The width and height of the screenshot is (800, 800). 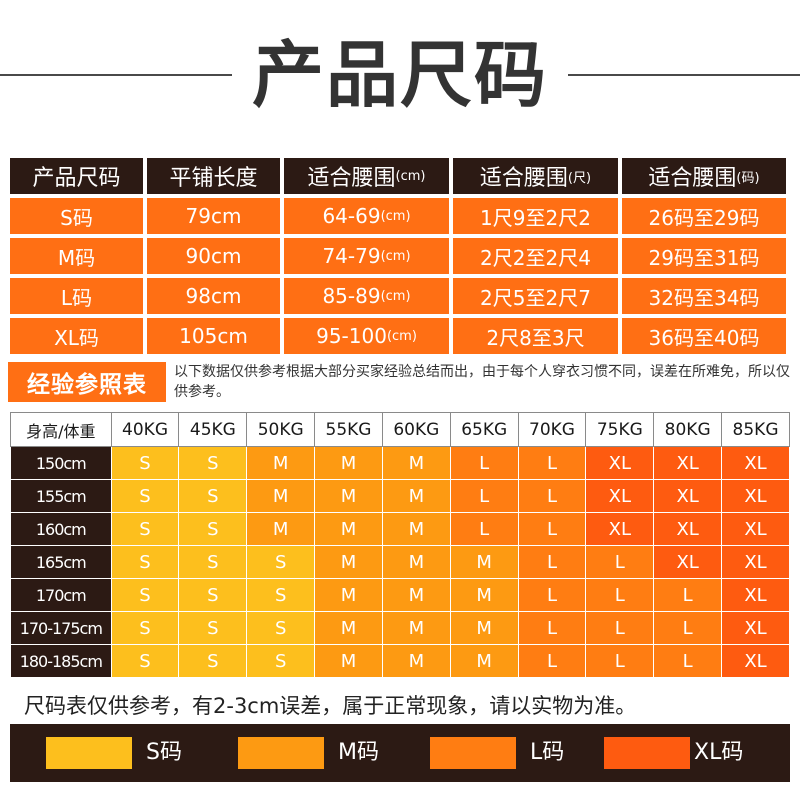 I want to click on header-cell-length: 平铺长度, so click(x=213, y=176).